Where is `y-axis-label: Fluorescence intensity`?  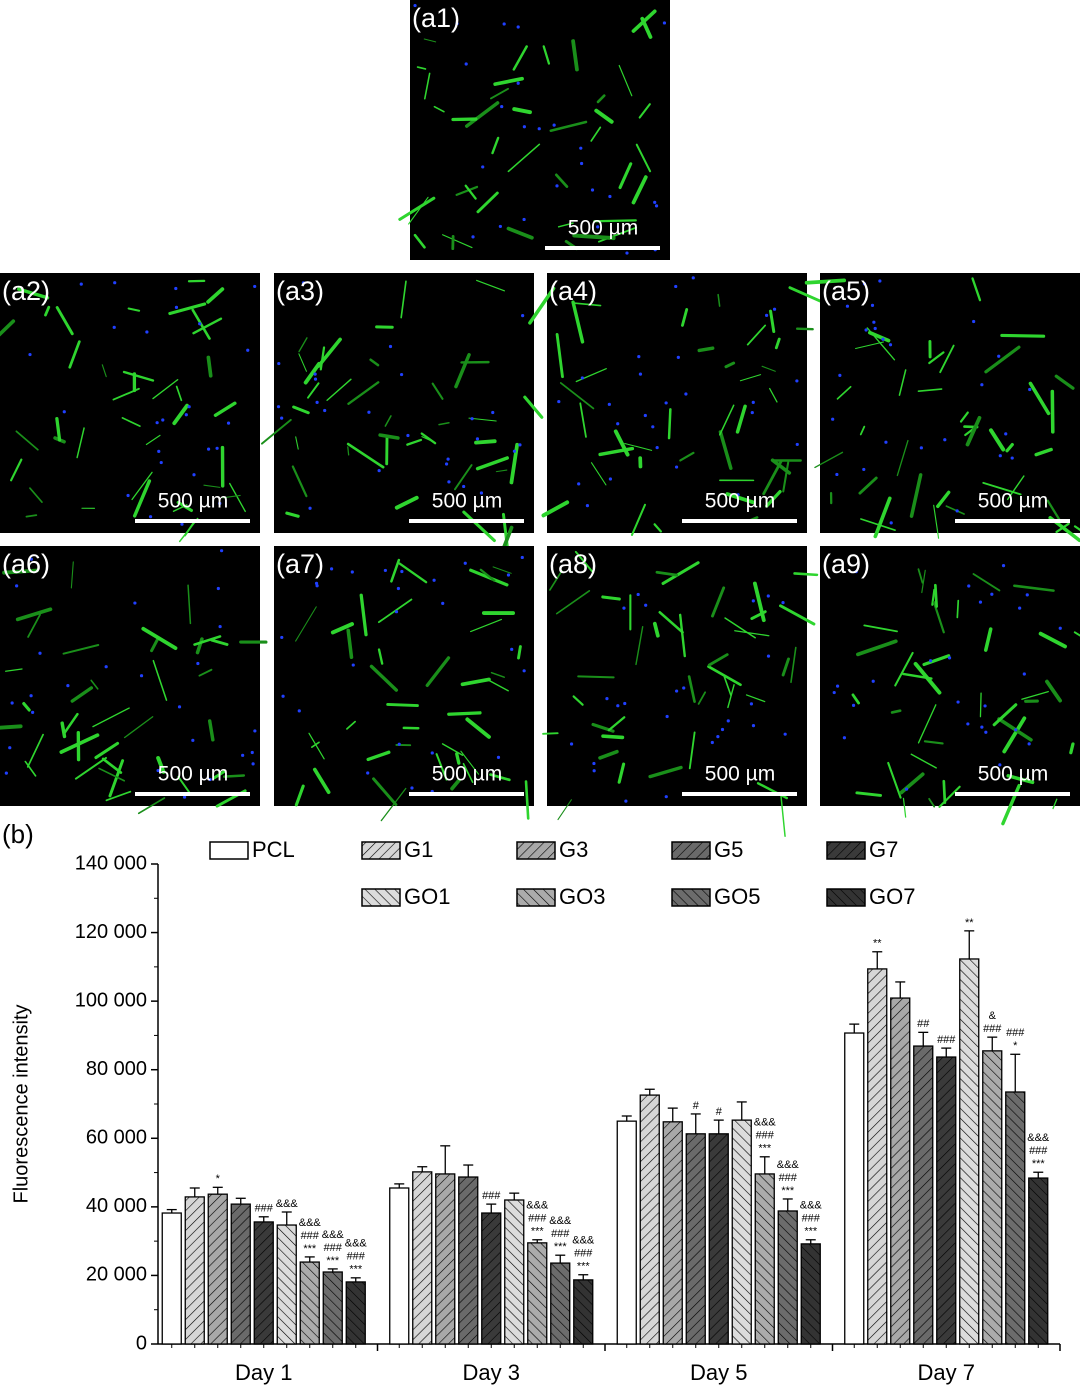
y-axis-label: Fluorescence intensity is located at coordinates (21, 1104).